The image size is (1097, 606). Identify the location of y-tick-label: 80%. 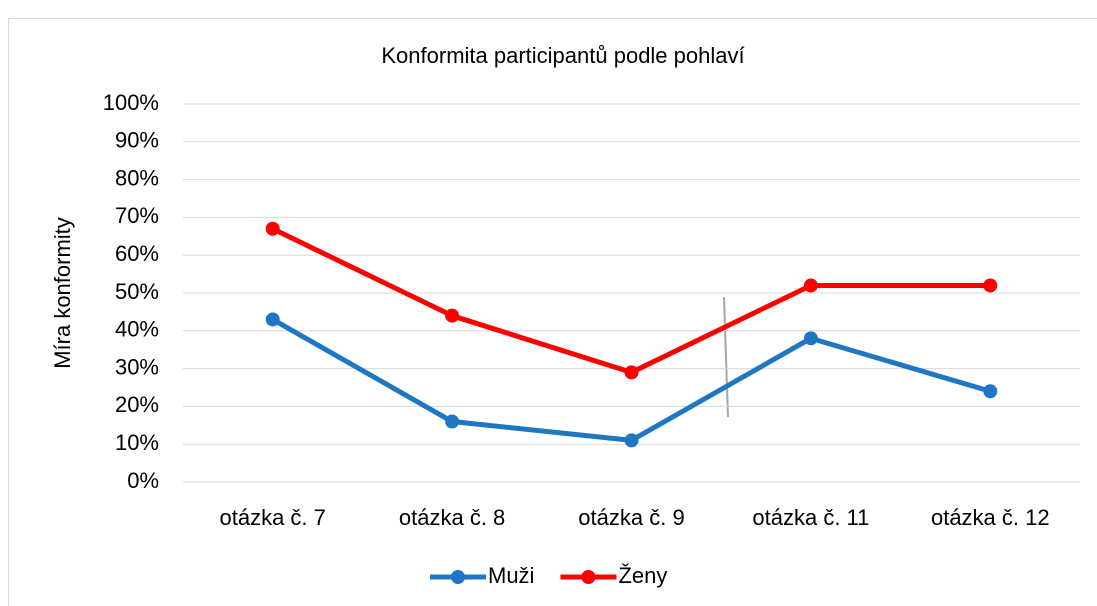
(137, 177).